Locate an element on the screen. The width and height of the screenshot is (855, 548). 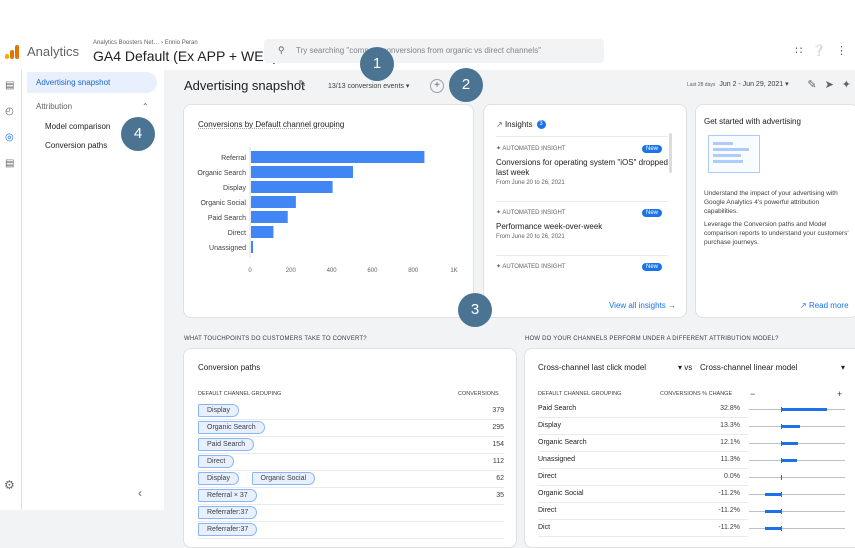
change-track is located at coordinates (797, 511).